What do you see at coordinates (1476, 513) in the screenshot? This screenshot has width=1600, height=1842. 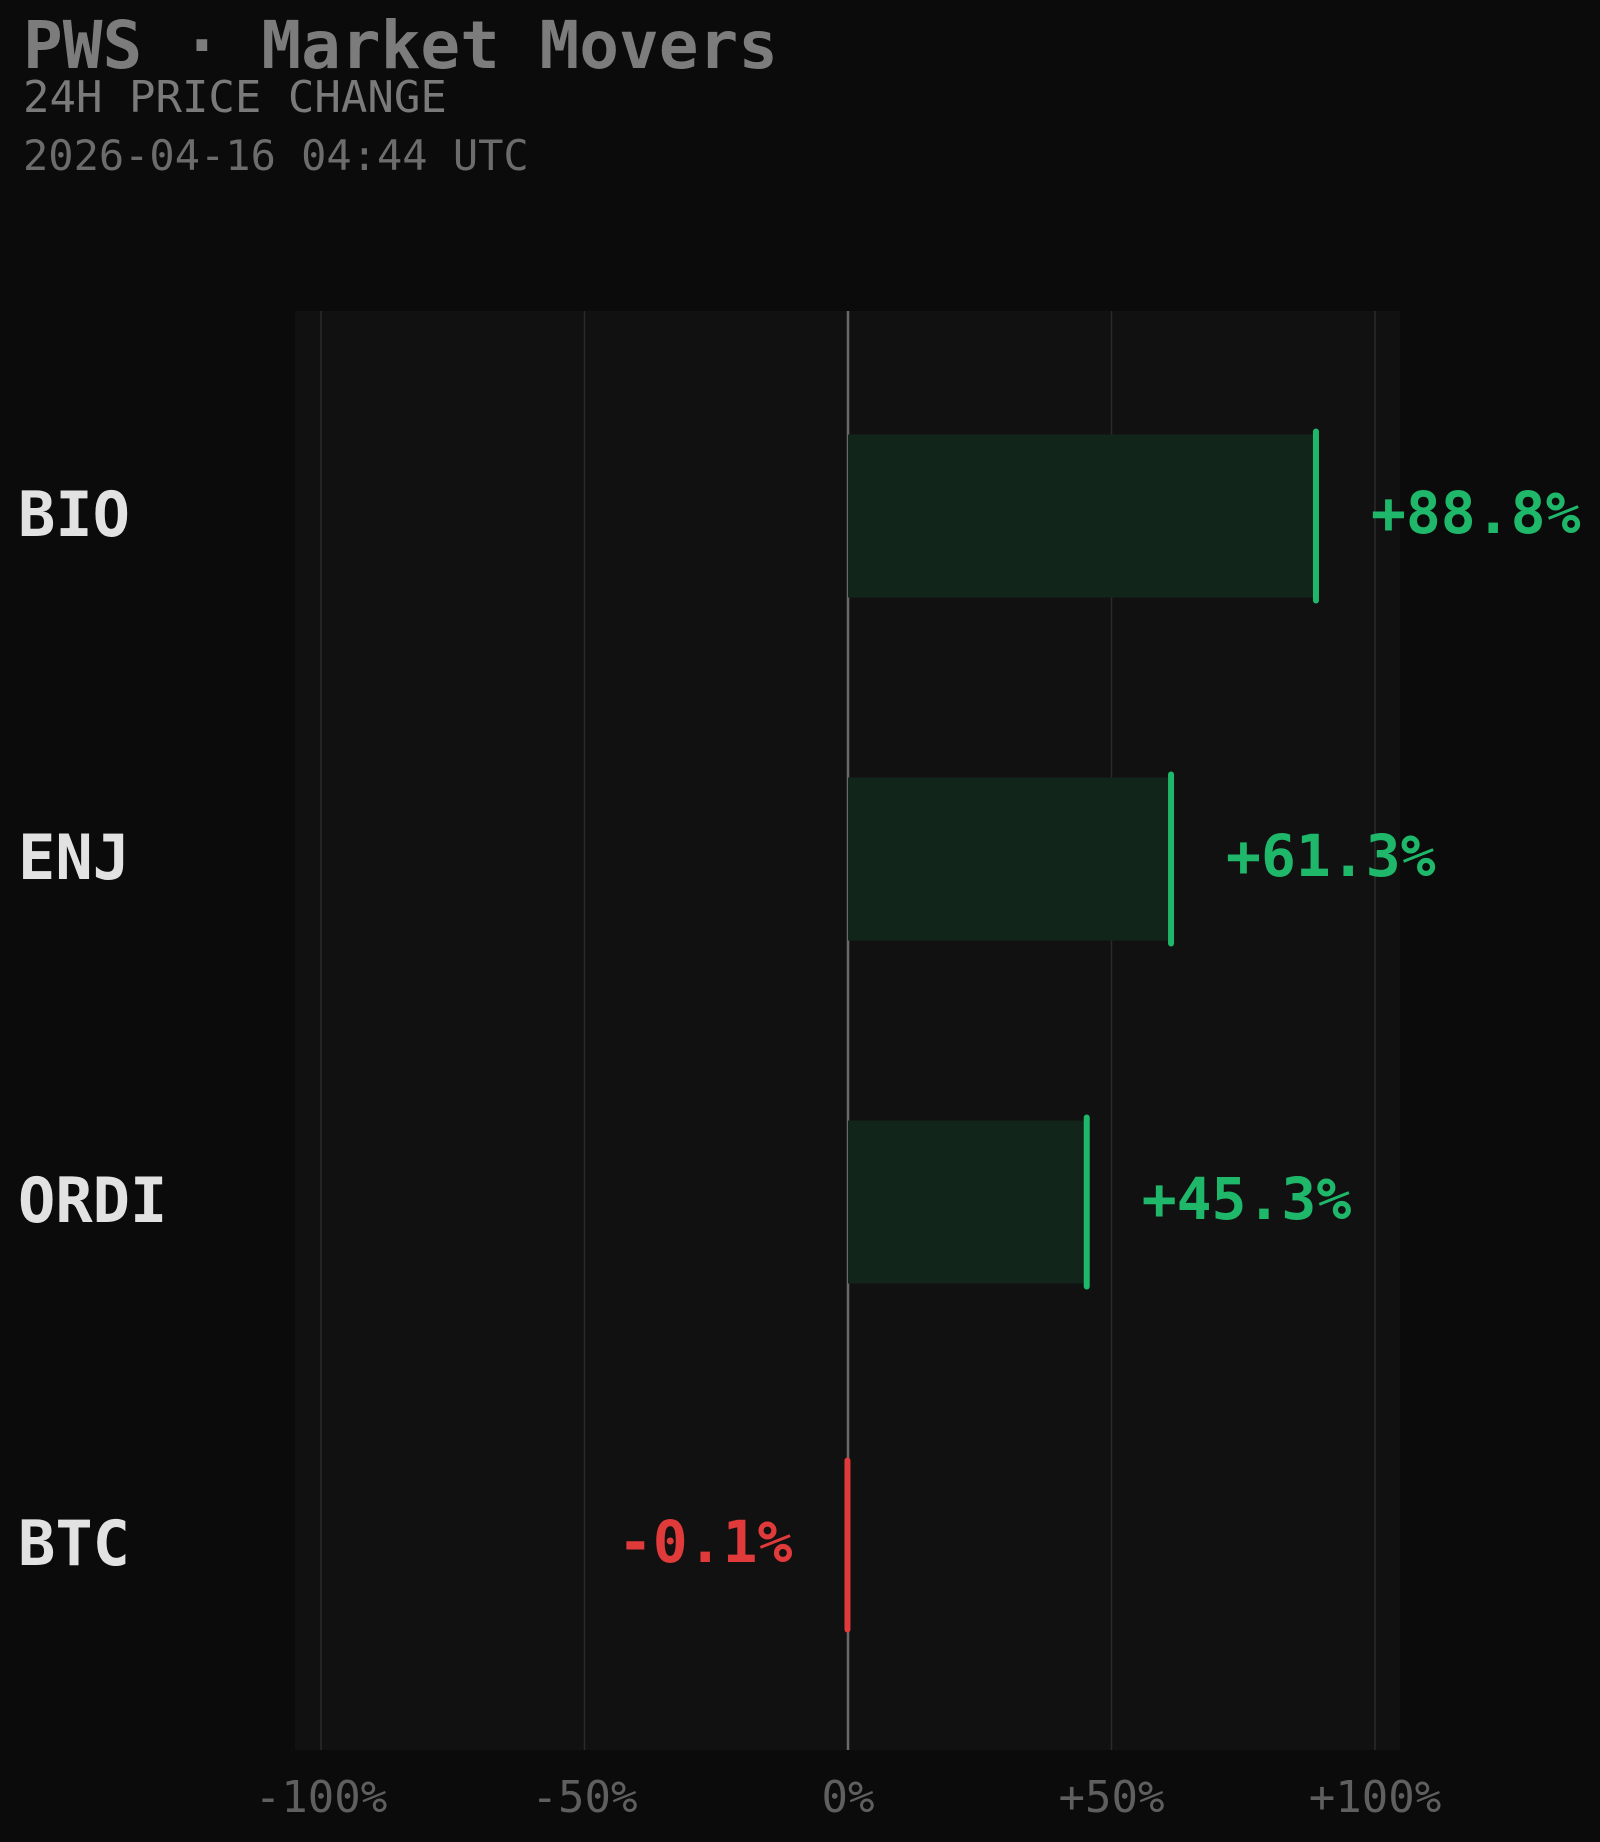 I see `data-label: +88.8%` at bounding box center [1476, 513].